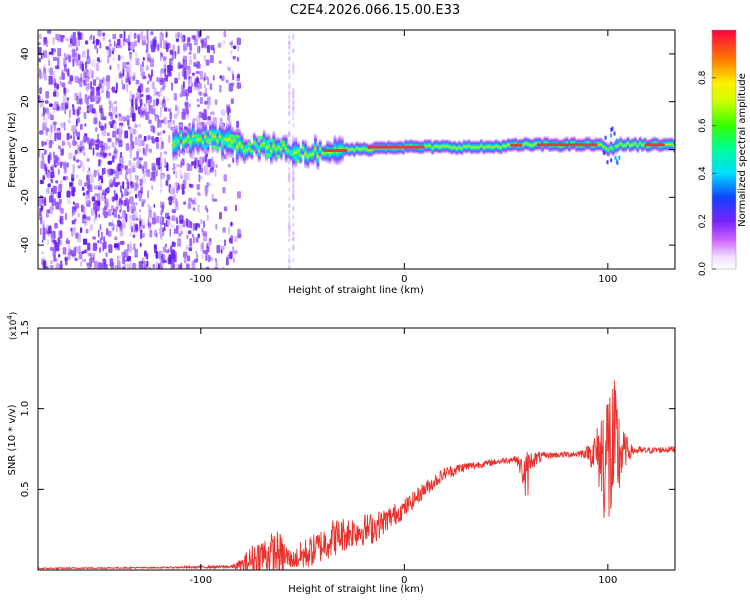 This screenshot has width=750, height=600. I want to click on band-dispersion-cell, so click(611, 160).